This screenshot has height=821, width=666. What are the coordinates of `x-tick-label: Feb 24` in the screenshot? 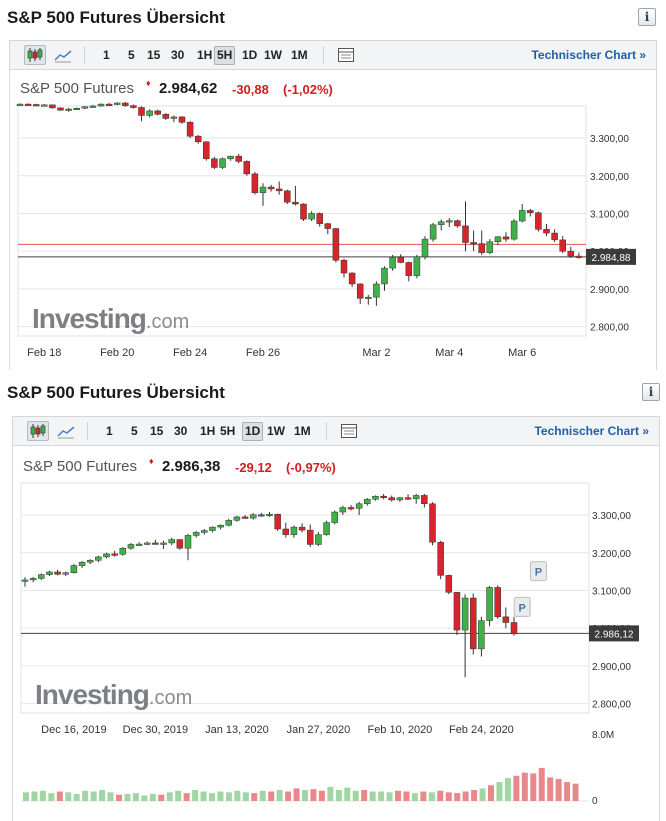 It's located at (190, 353).